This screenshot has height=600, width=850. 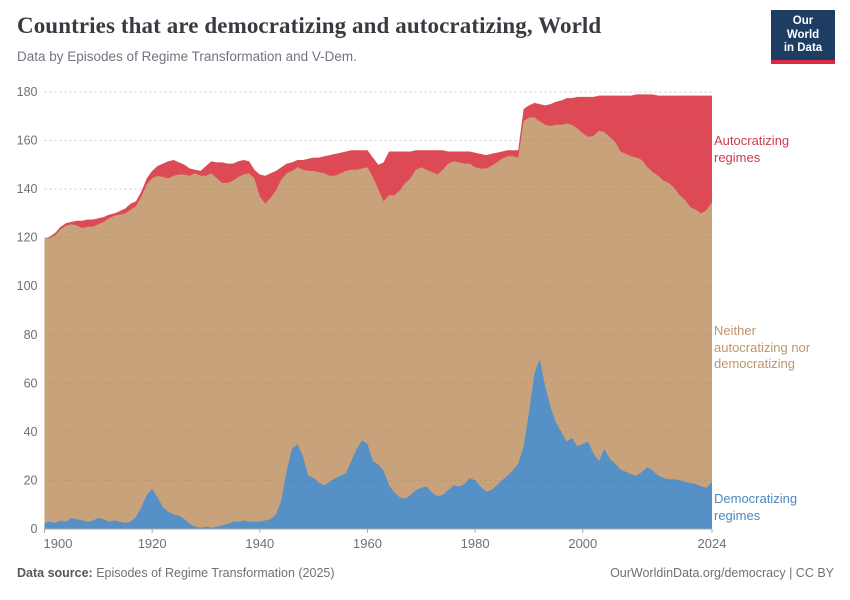 I want to click on legend-democratizing-regimes: Democratizing regimes, so click(x=756, y=507).